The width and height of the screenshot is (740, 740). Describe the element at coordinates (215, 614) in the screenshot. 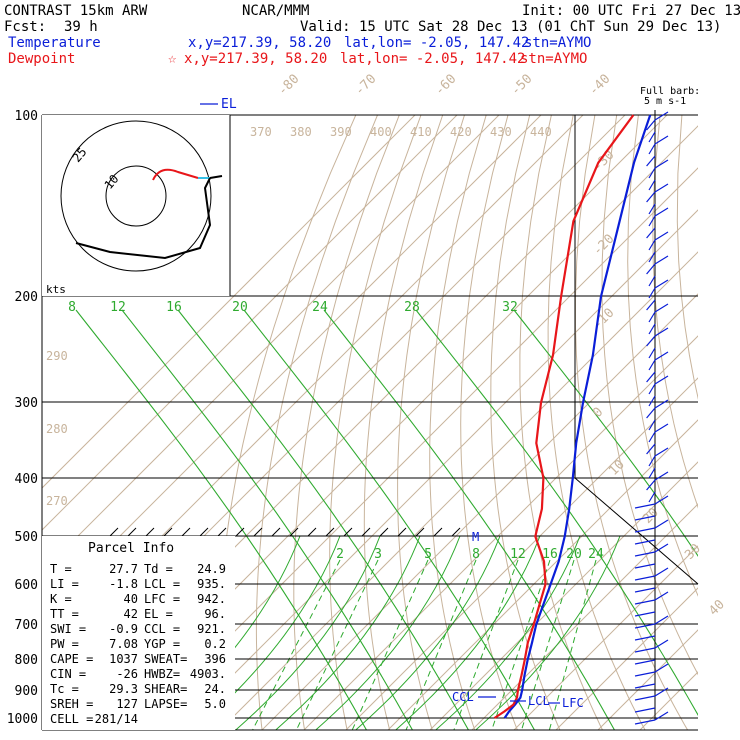

I see `parcel-info-value: 96.` at that location.